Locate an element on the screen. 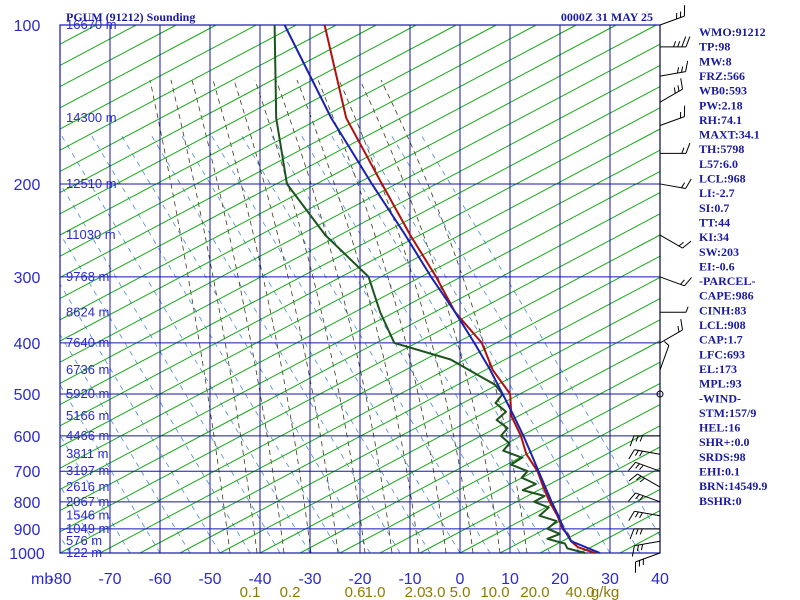 The width and height of the screenshot is (800, 600). temperature-tick-label: -60 is located at coordinates (159, 579).